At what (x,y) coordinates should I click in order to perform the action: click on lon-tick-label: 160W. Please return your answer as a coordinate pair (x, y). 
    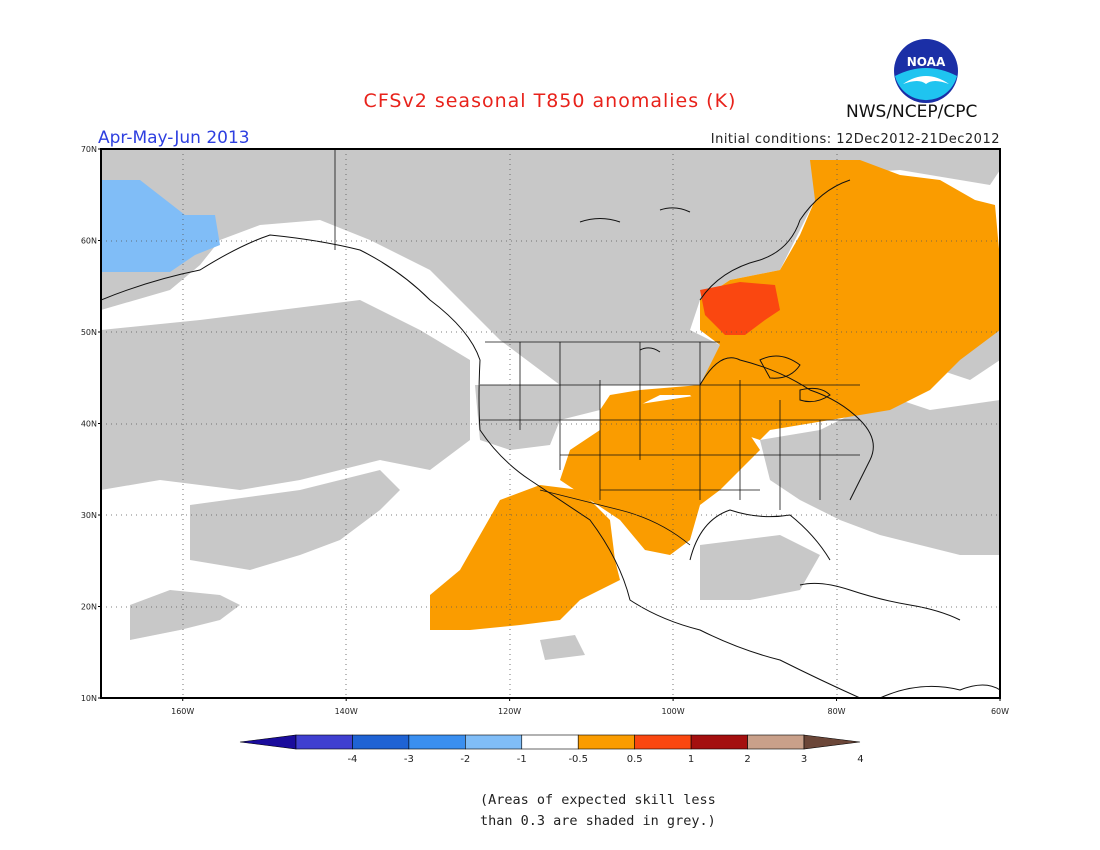
    Looking at the image, I should click on (182, 711).